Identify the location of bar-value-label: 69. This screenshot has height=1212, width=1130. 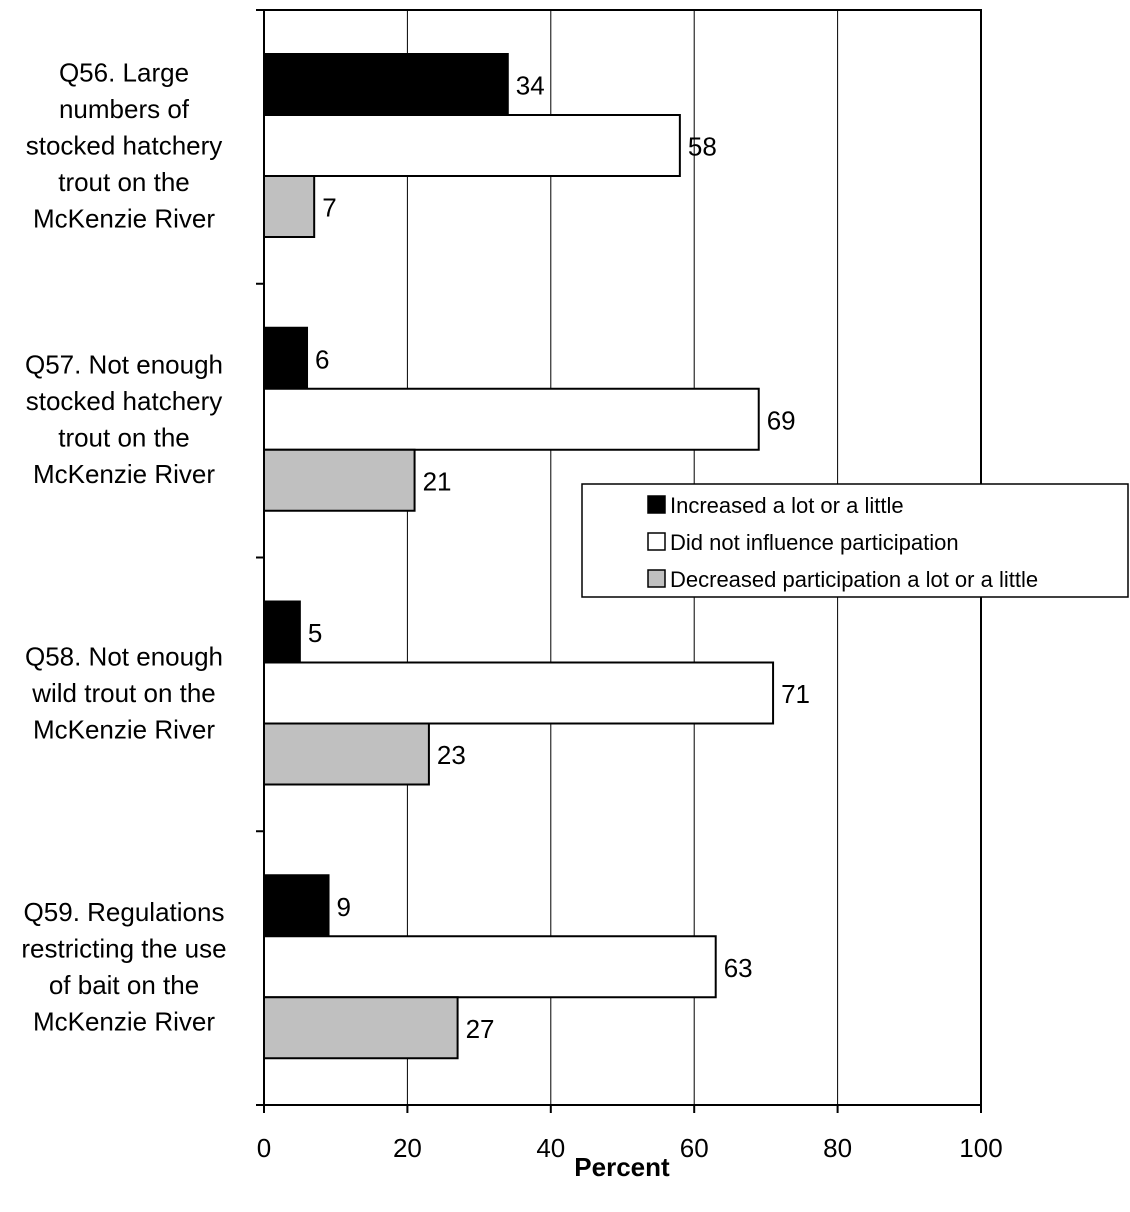
(781, 420).